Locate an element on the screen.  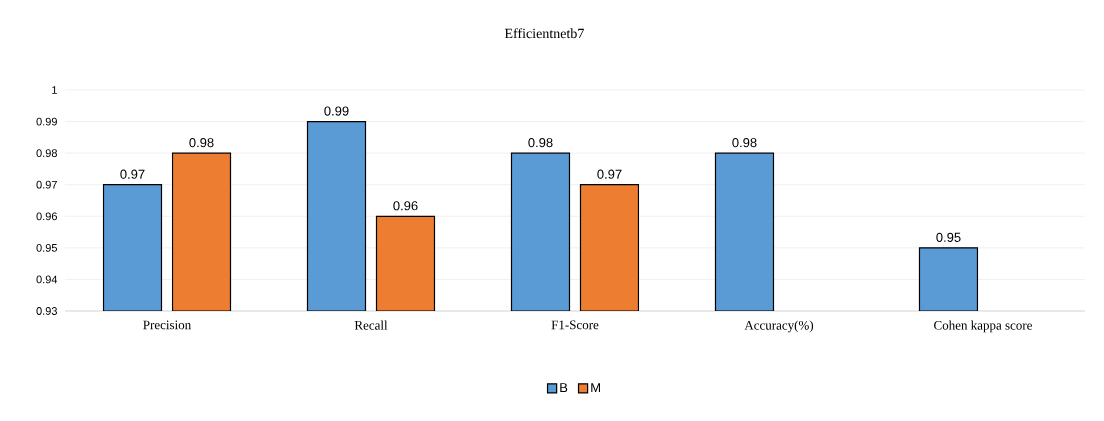
data-label: 0.99 is located at coordinates (336, 111).